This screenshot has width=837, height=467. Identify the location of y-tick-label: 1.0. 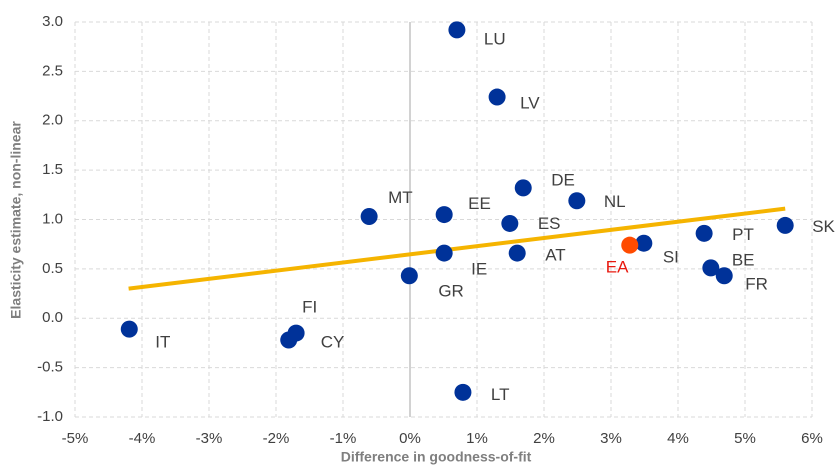
(52, 218).